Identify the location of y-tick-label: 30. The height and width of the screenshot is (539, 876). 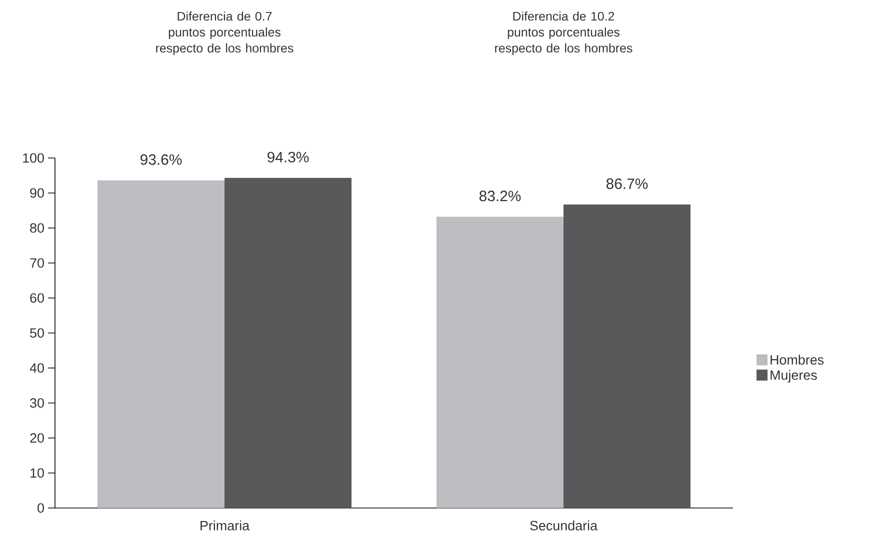
(37, 403).